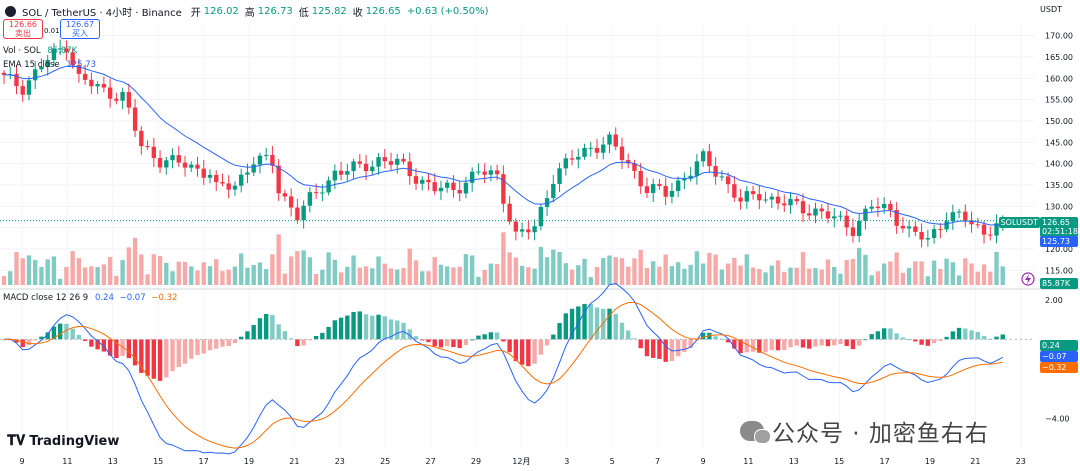 The width and height of the screenshot is (1080, 471). Describe the element at coordinates (748, 461) in the screenshot. I see `time-tick-label: 11` at that location.